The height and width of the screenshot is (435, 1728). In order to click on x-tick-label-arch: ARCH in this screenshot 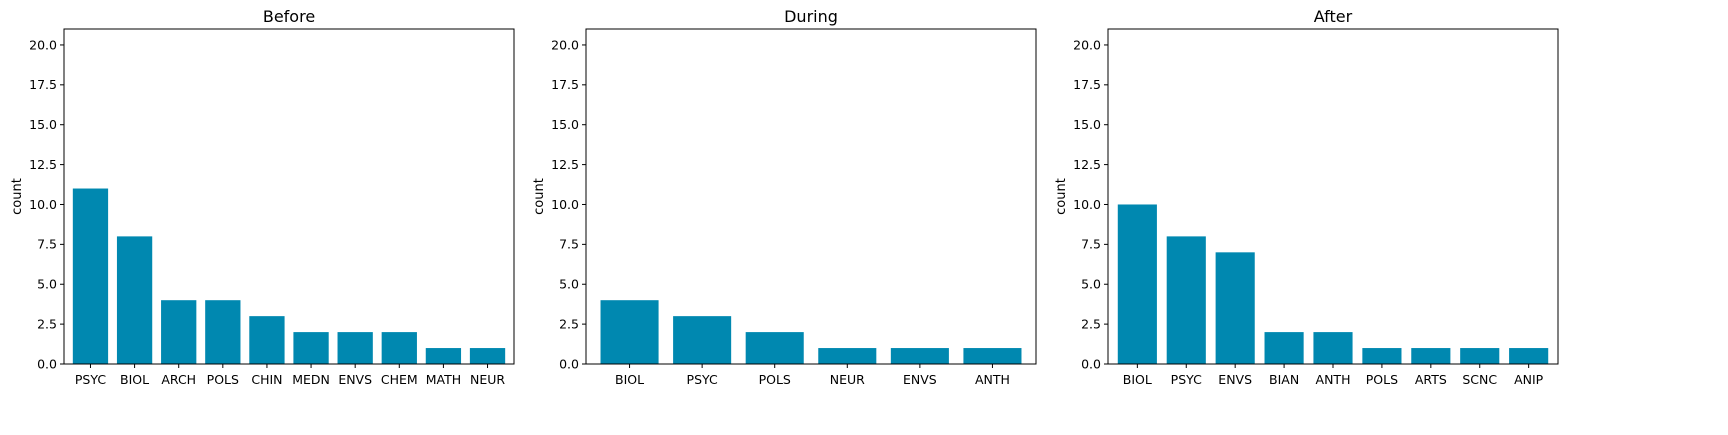, I will do `click(178, 379)`.